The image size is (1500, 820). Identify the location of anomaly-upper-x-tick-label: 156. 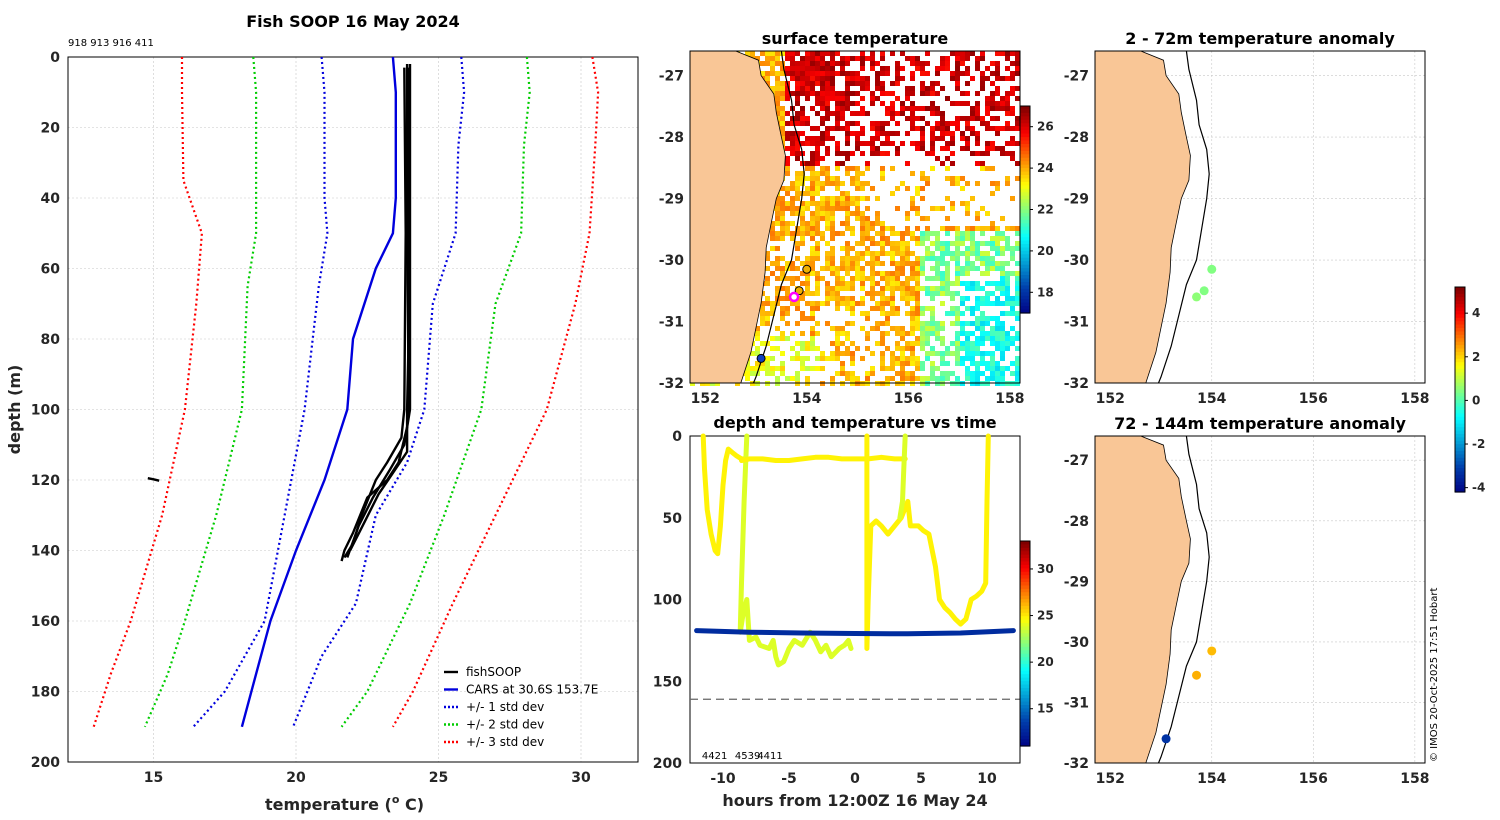
(1313, 399).